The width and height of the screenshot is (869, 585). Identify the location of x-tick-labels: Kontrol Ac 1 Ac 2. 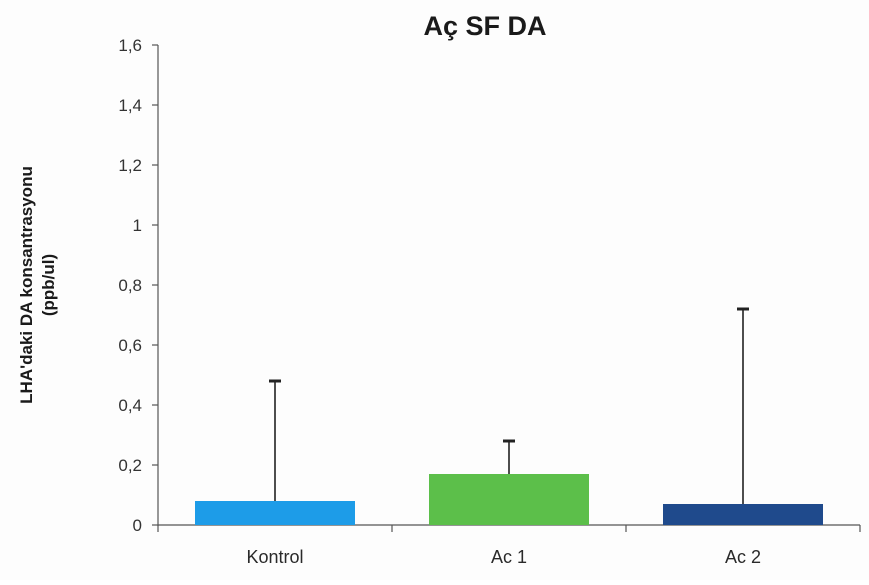
(503, 557).